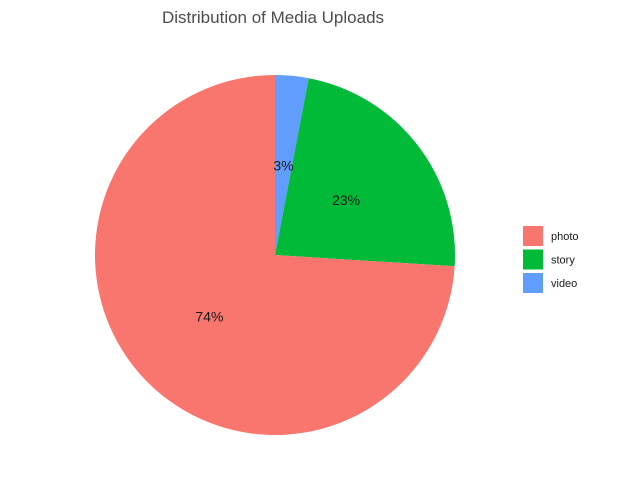 The image size is (638, 492). I want to click on pie-slice-labels: 3% 23% 74%, so click(277, 240).